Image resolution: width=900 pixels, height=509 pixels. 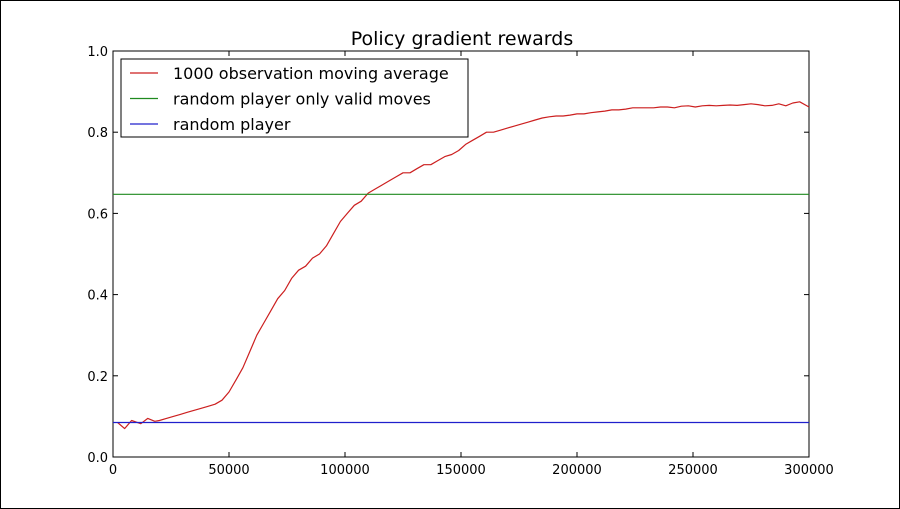 What do you see at coordinates (577, 470) in the screenshot?
I see `x-tick-label: 200000` at bounding box center [577, 470].